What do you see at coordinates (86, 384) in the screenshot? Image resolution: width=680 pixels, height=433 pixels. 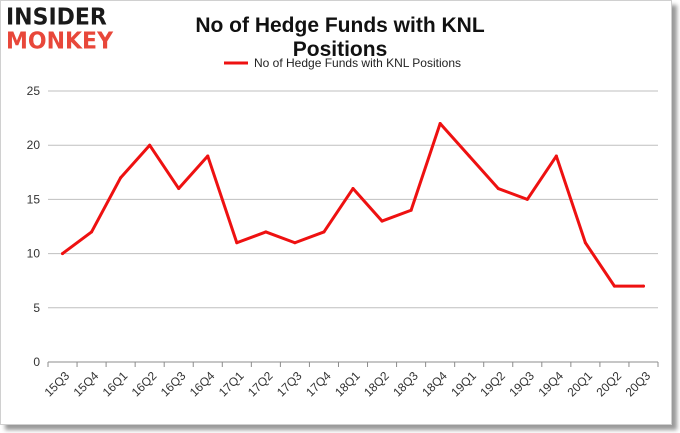 I see `x-tick-label: 15Q4` at bounding box center [86, 384].